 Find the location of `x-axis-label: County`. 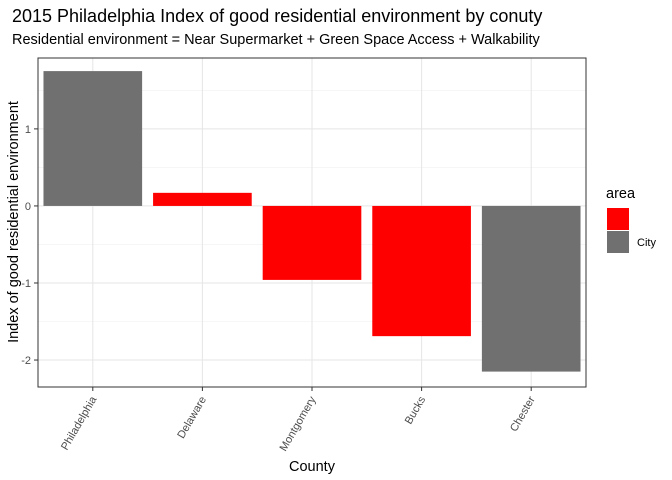

x-axis-label: County is located at coordinates (312, 467).